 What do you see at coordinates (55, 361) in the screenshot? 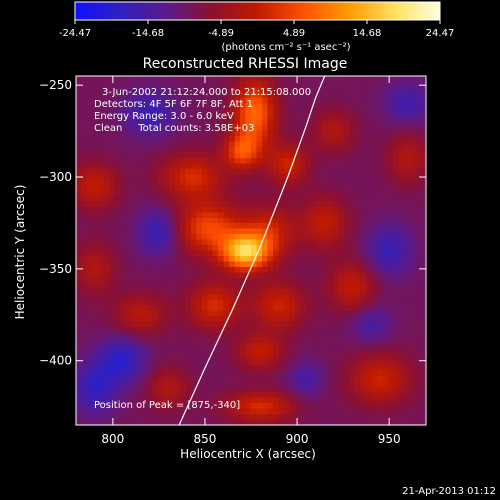
I see `y-tick-label: −400` at bounding box center [55, 361].